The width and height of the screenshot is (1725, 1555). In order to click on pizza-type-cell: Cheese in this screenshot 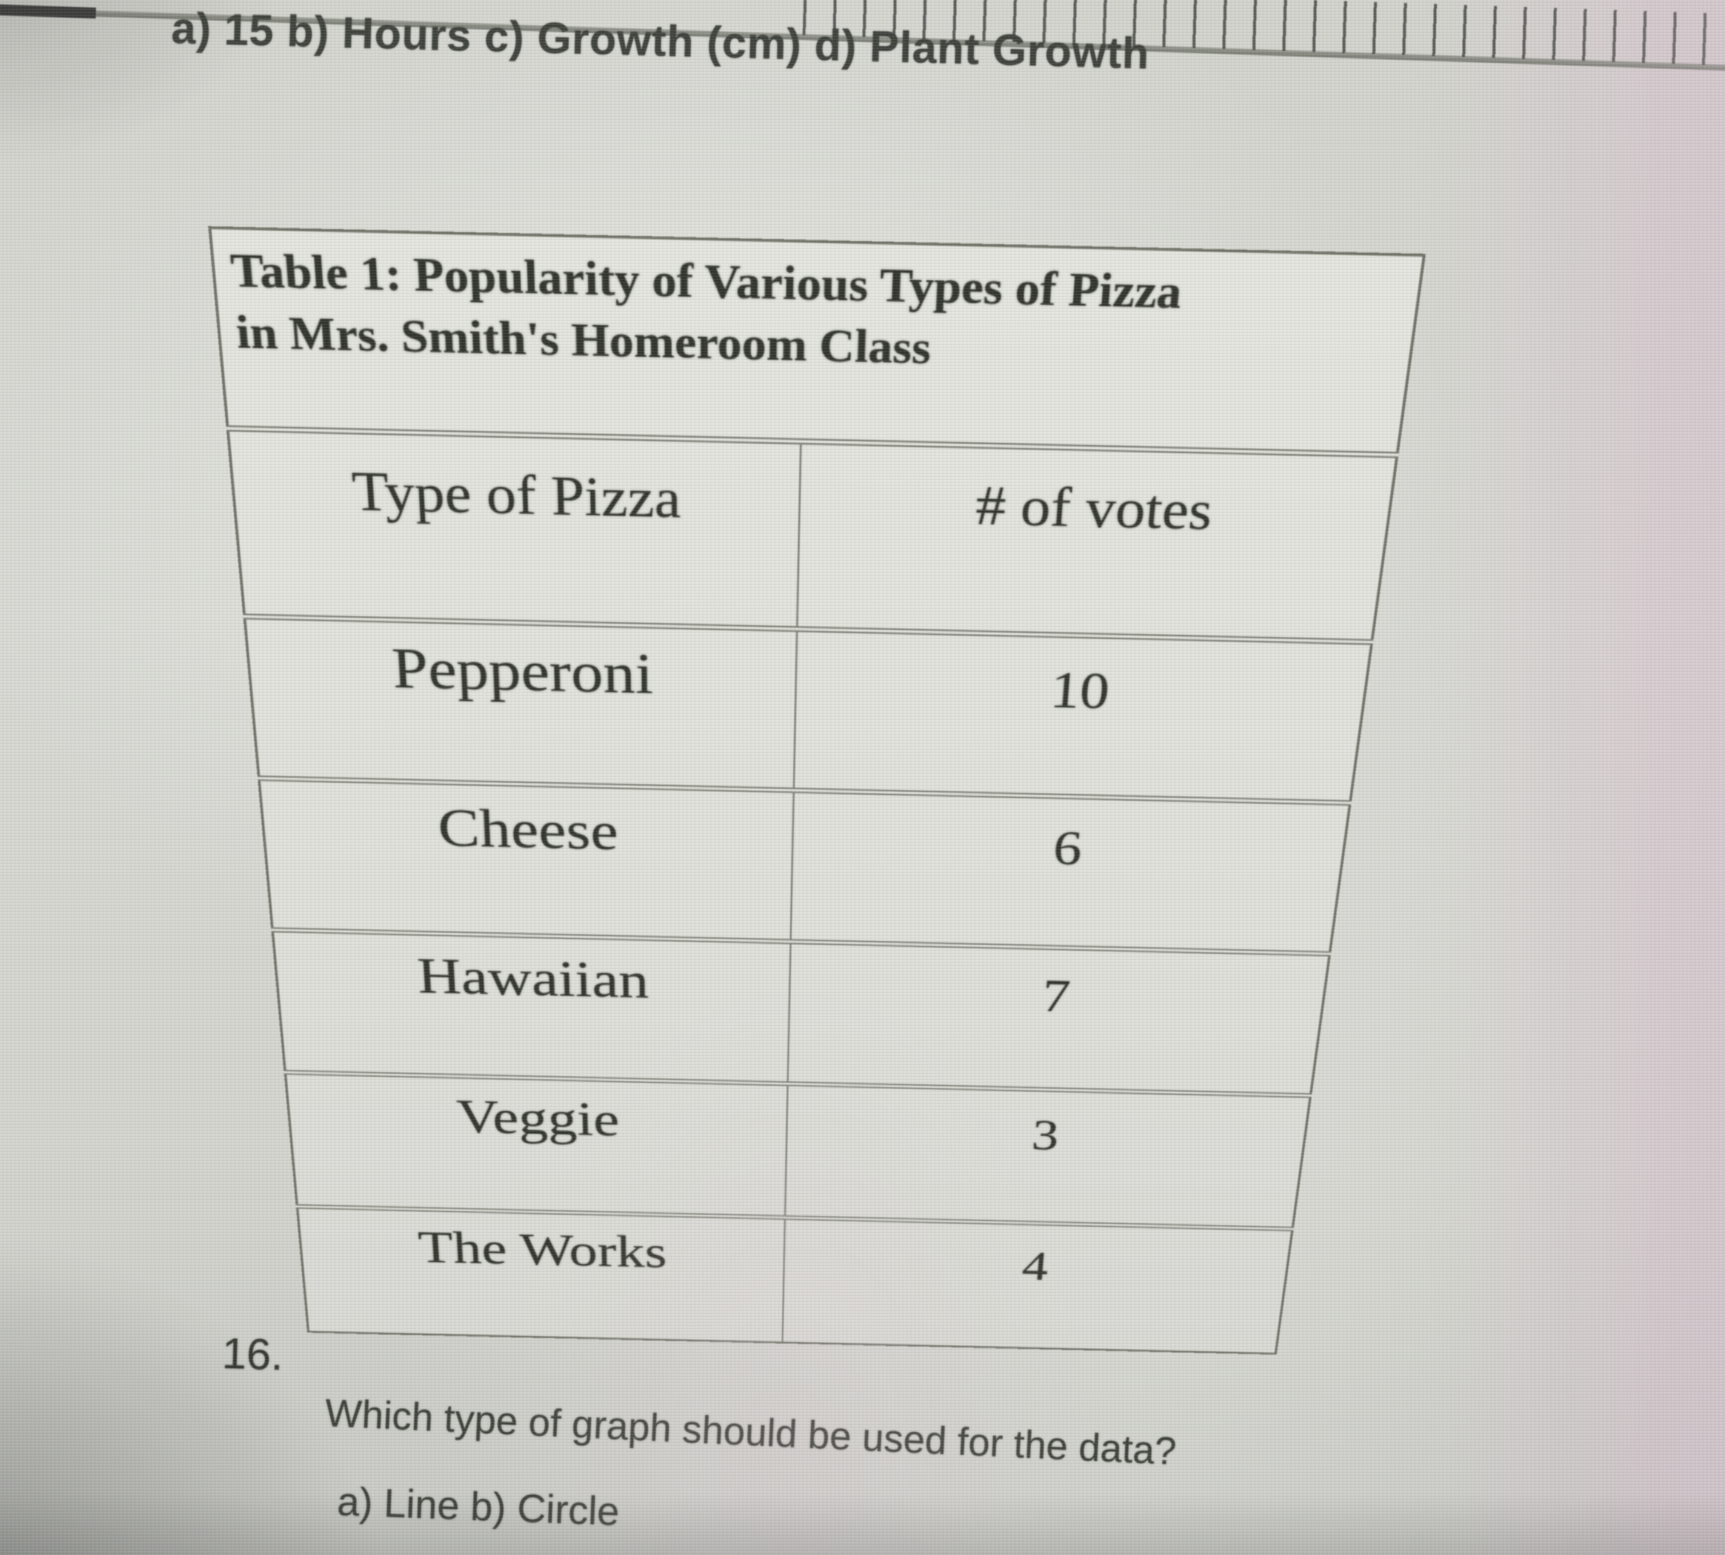, I will do `click(526, 860)`.